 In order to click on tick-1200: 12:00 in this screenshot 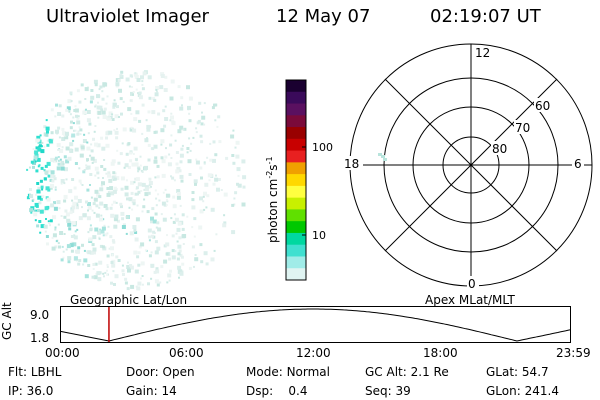, I will do `click(313, 353)`.